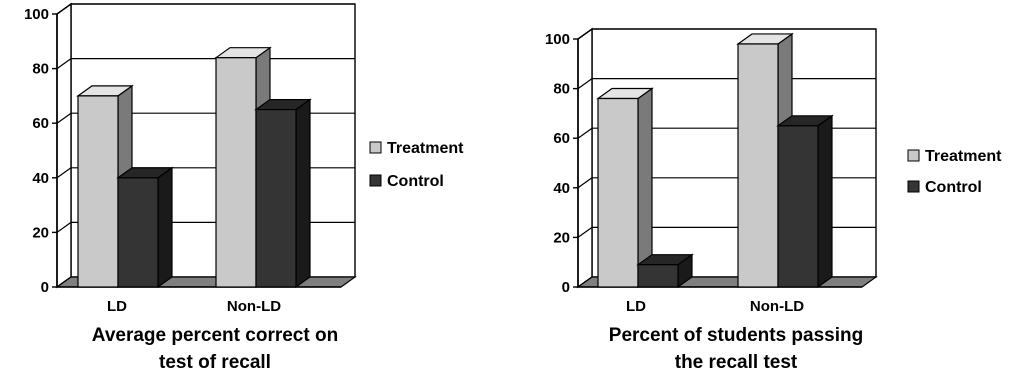  Describe the element at coordinates (215, 362) in the screenshot. I see `chart-title-line: test of recall` at that location.